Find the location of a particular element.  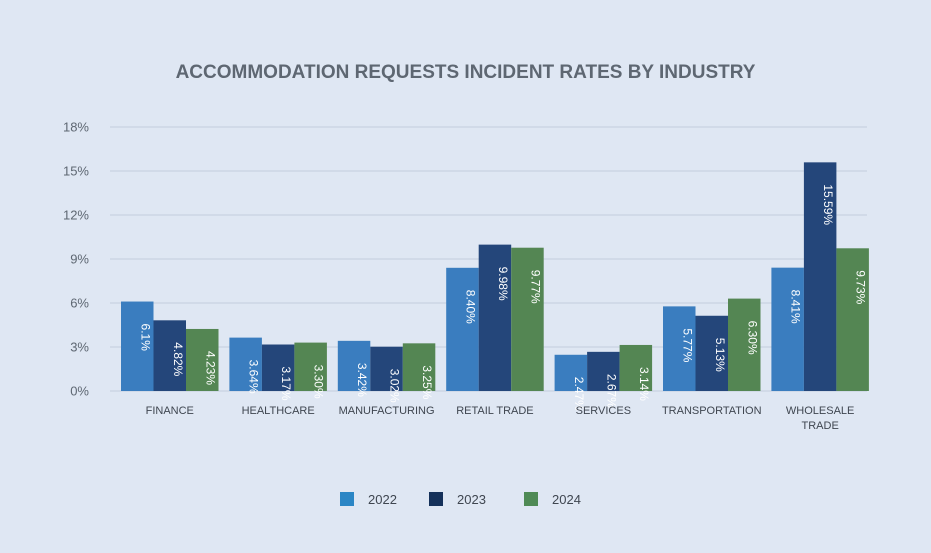

data-label: 8.40% is located at coordinates (470, 307).